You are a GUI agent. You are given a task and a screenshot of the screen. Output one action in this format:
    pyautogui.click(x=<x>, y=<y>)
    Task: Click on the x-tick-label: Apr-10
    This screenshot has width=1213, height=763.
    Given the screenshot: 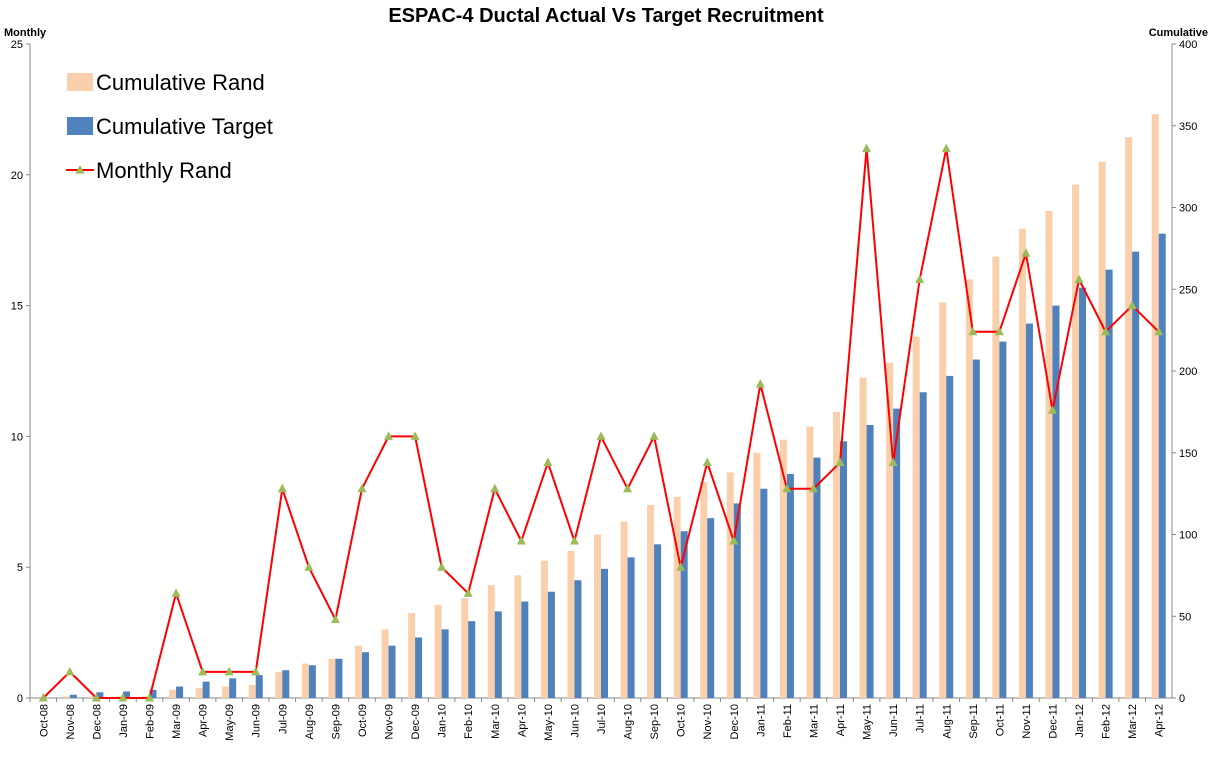 What is the action you would take?
    pyautogui.click(x=522, y=720)
    